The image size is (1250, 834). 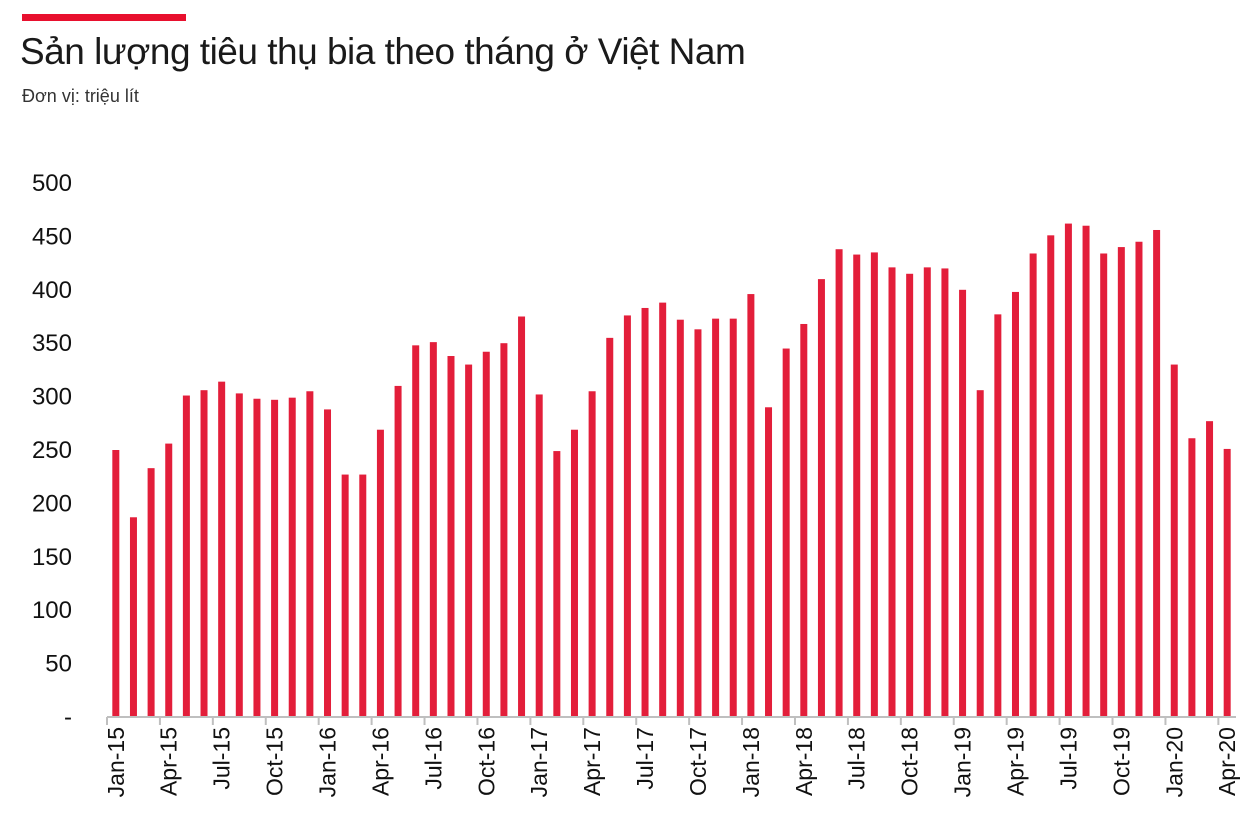 What do you see at coordinates (52, 343) in the screenshot?
I see `y-tick-label: 350` at bounding box center [52, 343].